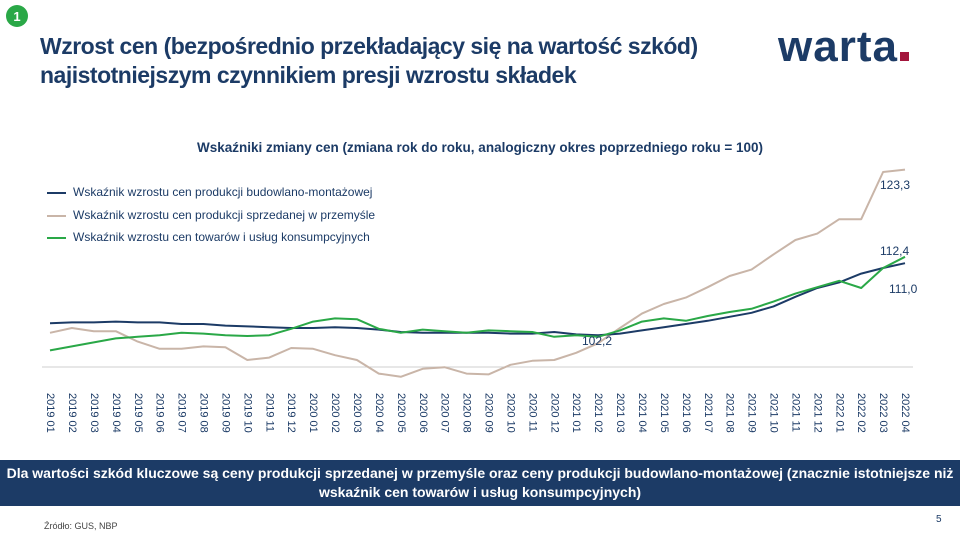 This screenshot has width=960, height=540. What do you see at coordinates (894, 251) in the screenshot?
I see `data-label: 112,4` at bounding box center [894, 251].